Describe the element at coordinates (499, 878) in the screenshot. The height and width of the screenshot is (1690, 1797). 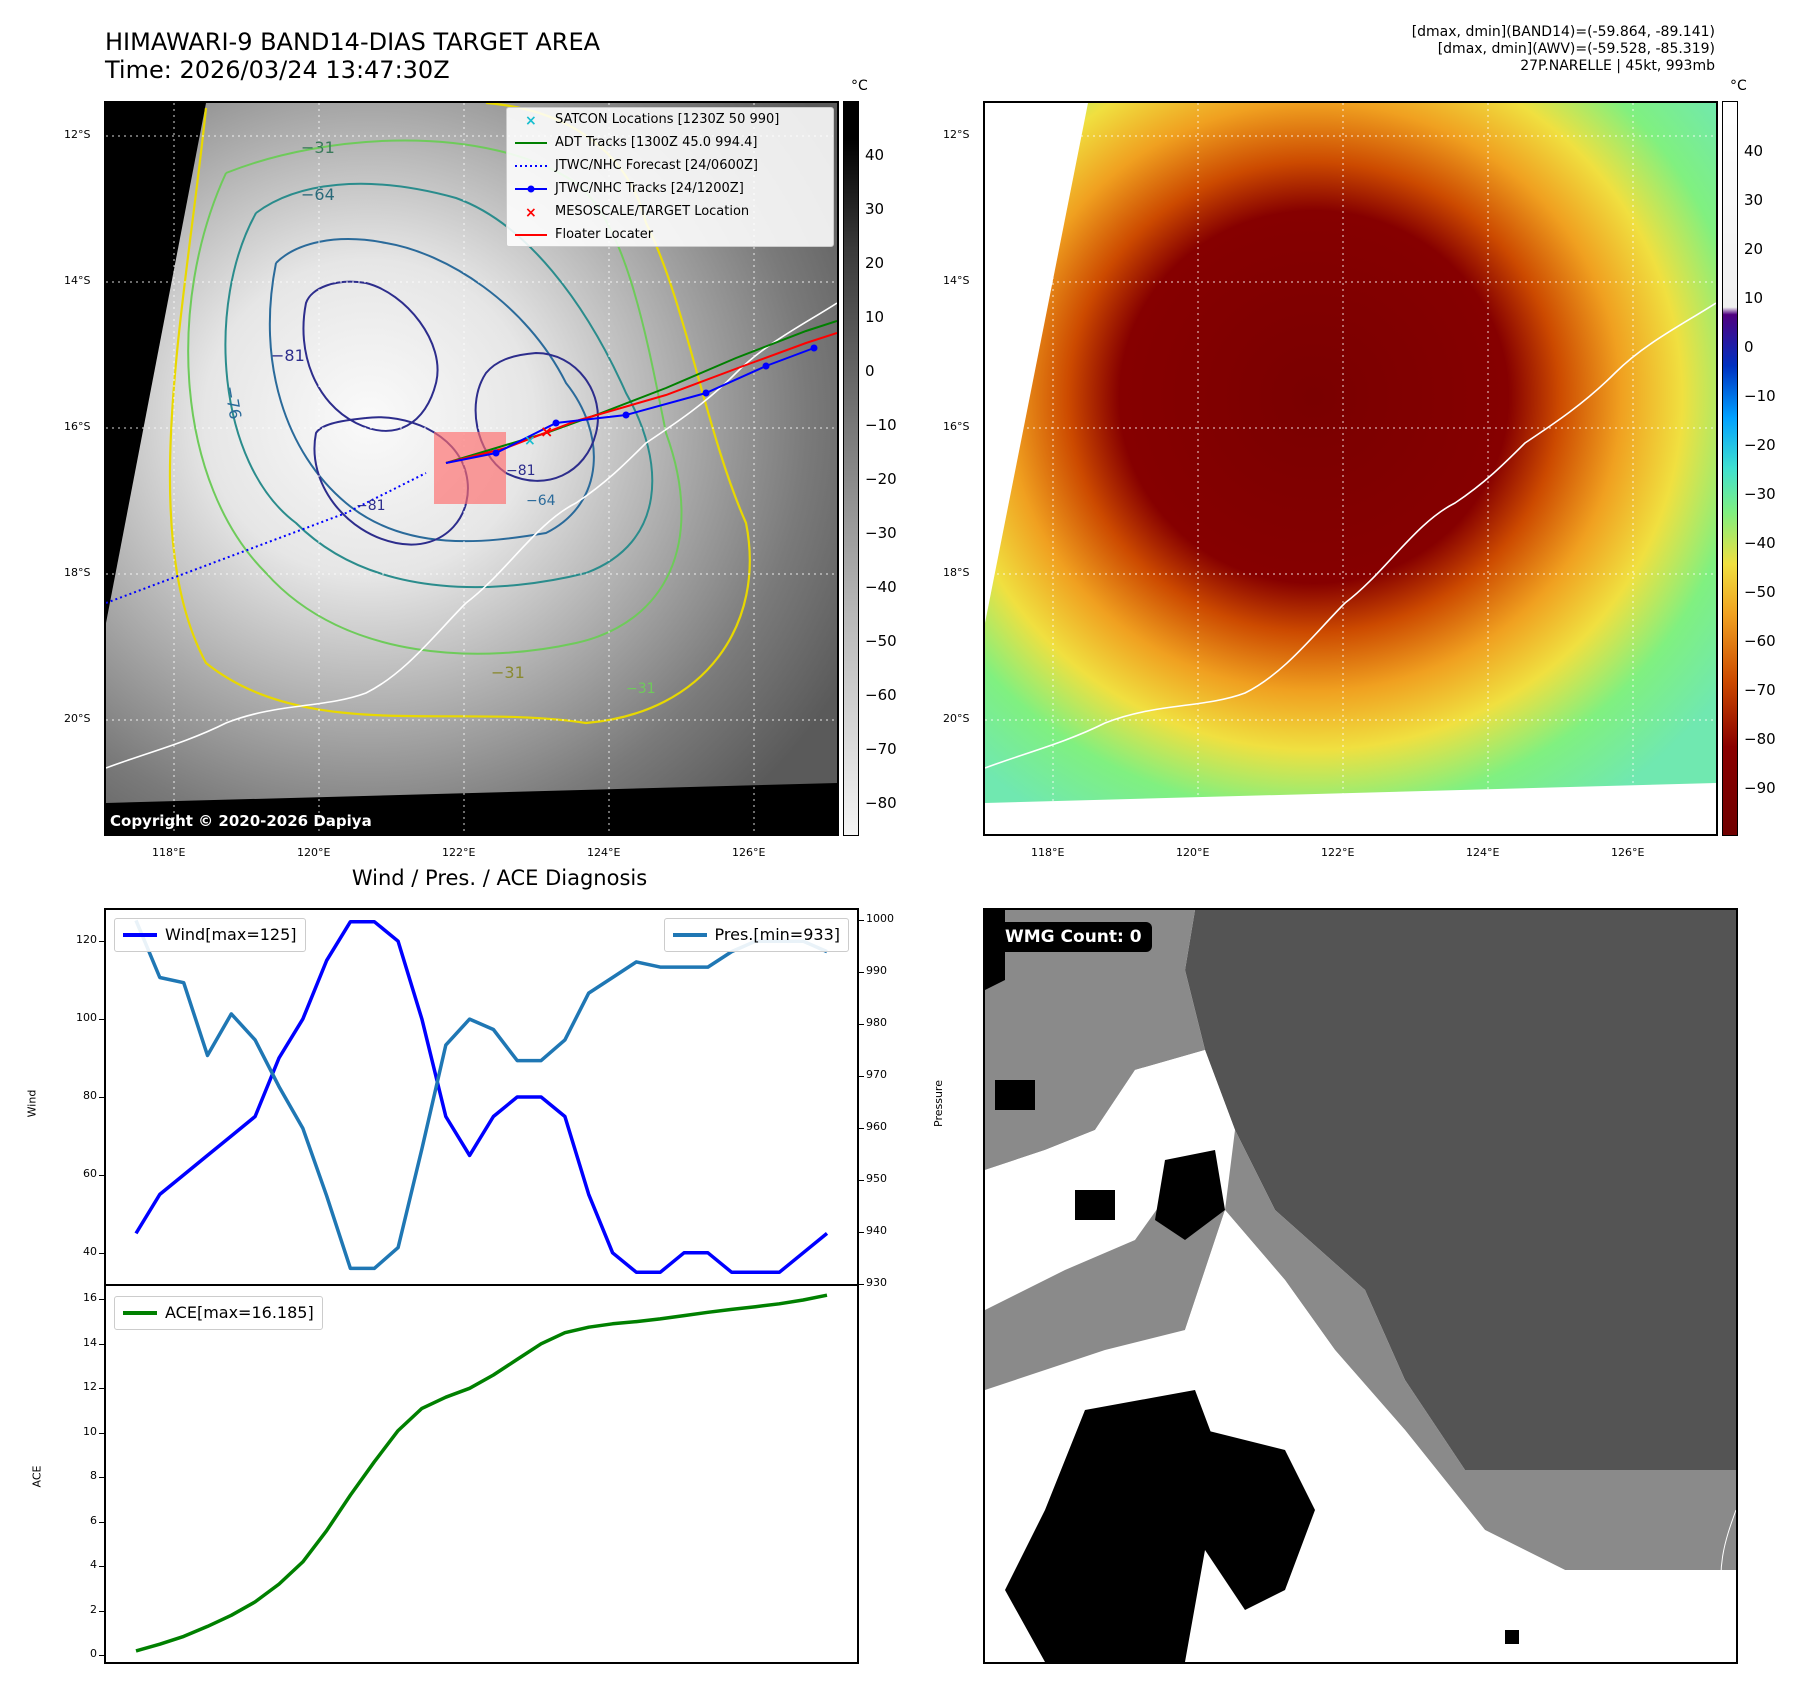
I see `diagnosis-title: Wind / Pres. / ACE Diagnosis` at that location.